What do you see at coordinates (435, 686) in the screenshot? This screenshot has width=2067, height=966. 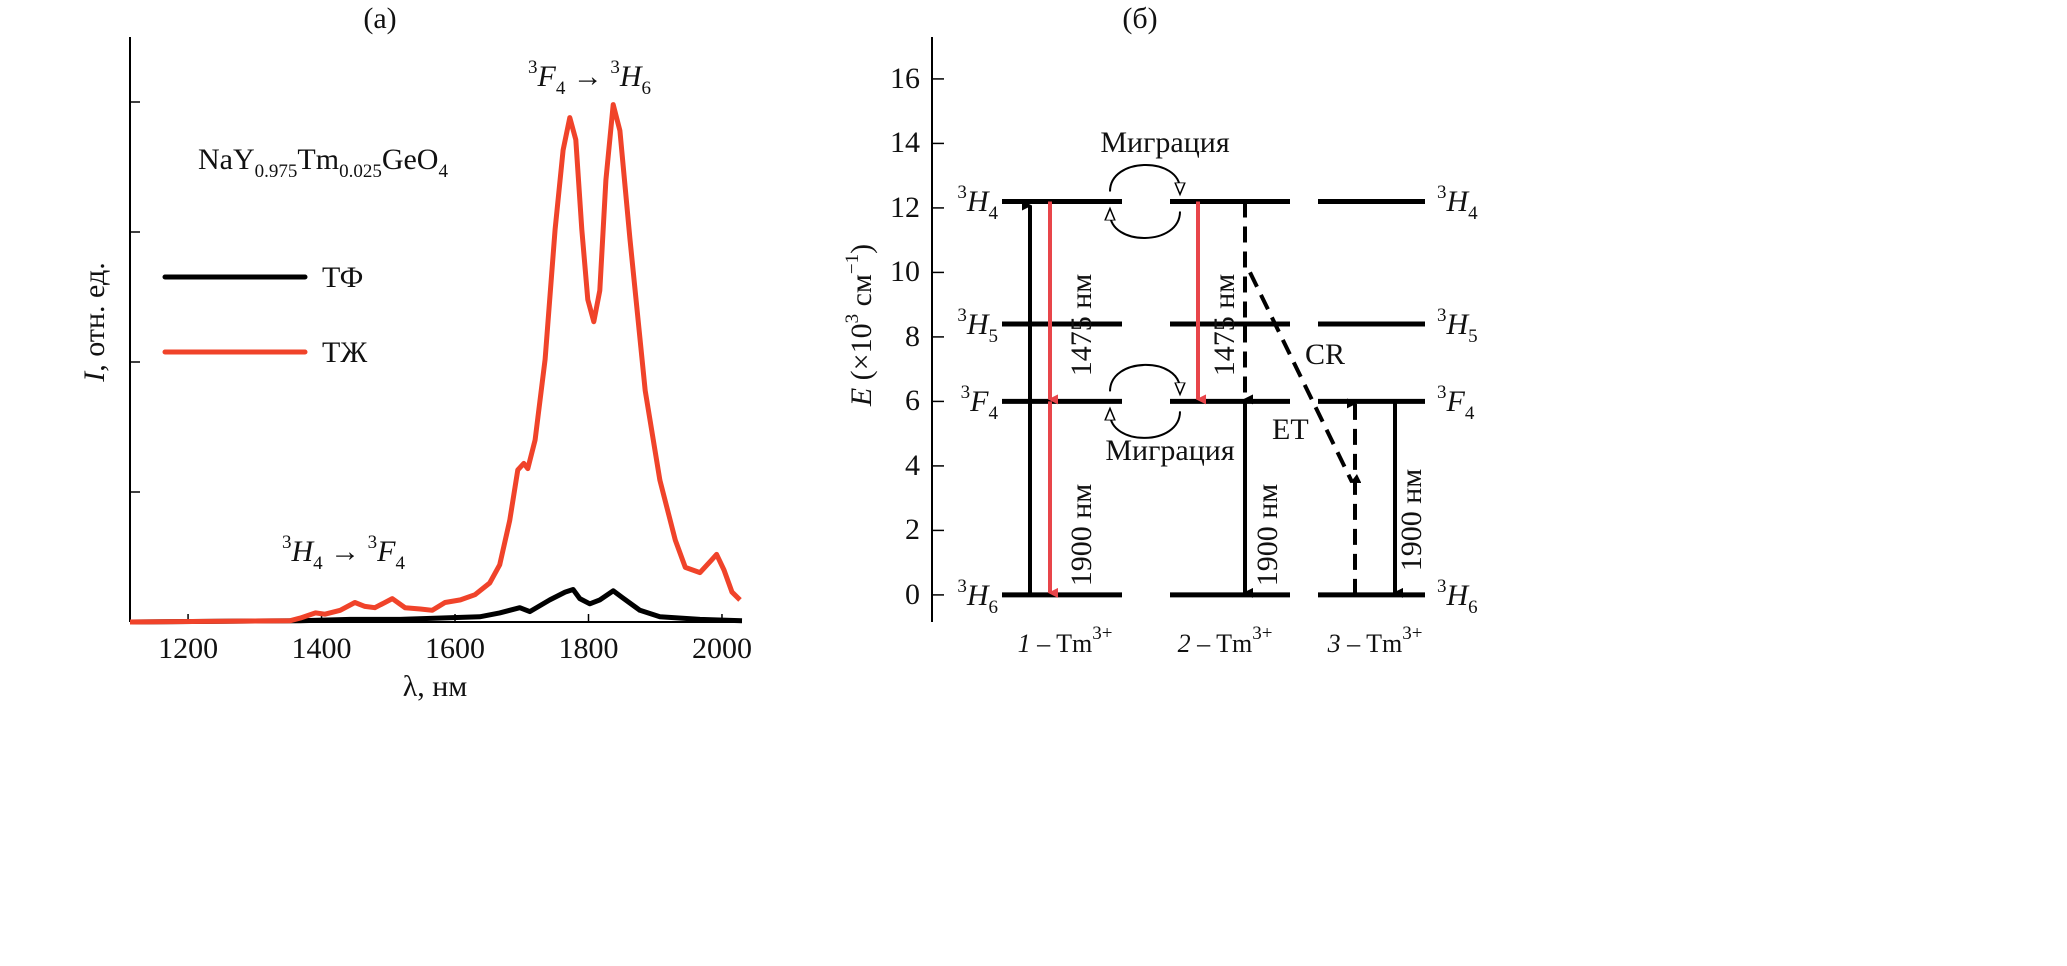 I see `x-axis-label: λ, нм` at bounding box center [435, 686].